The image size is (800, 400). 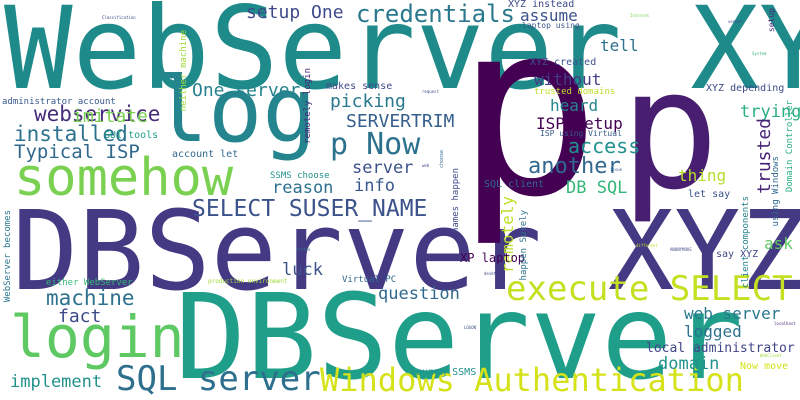 What do you see at coordinates (247, 282) in the screenshot?
I see `word-production-environment: production environment` at bounding box center [247, 282].